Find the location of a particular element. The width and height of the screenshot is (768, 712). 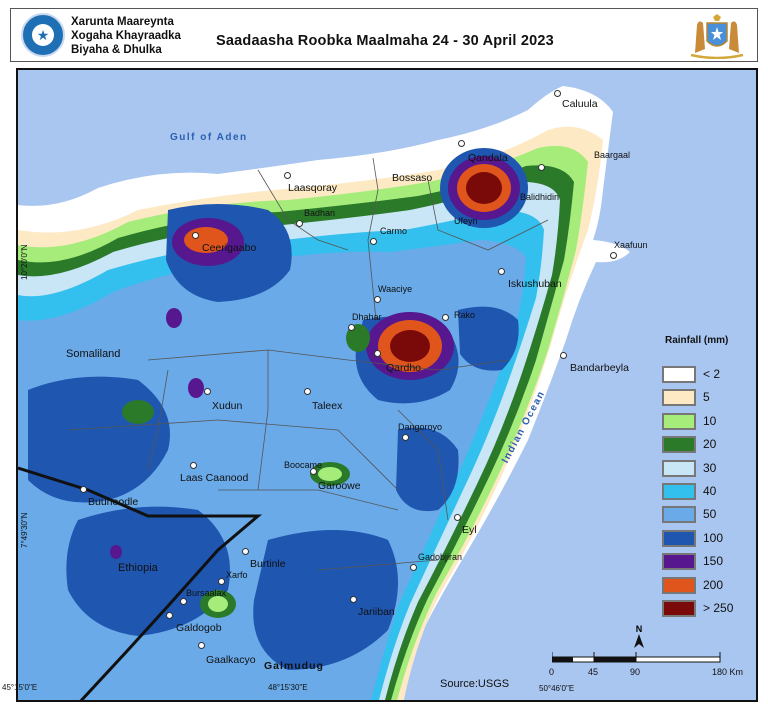

xarfo-label: Xarfo is located at coordinates (237, 575).